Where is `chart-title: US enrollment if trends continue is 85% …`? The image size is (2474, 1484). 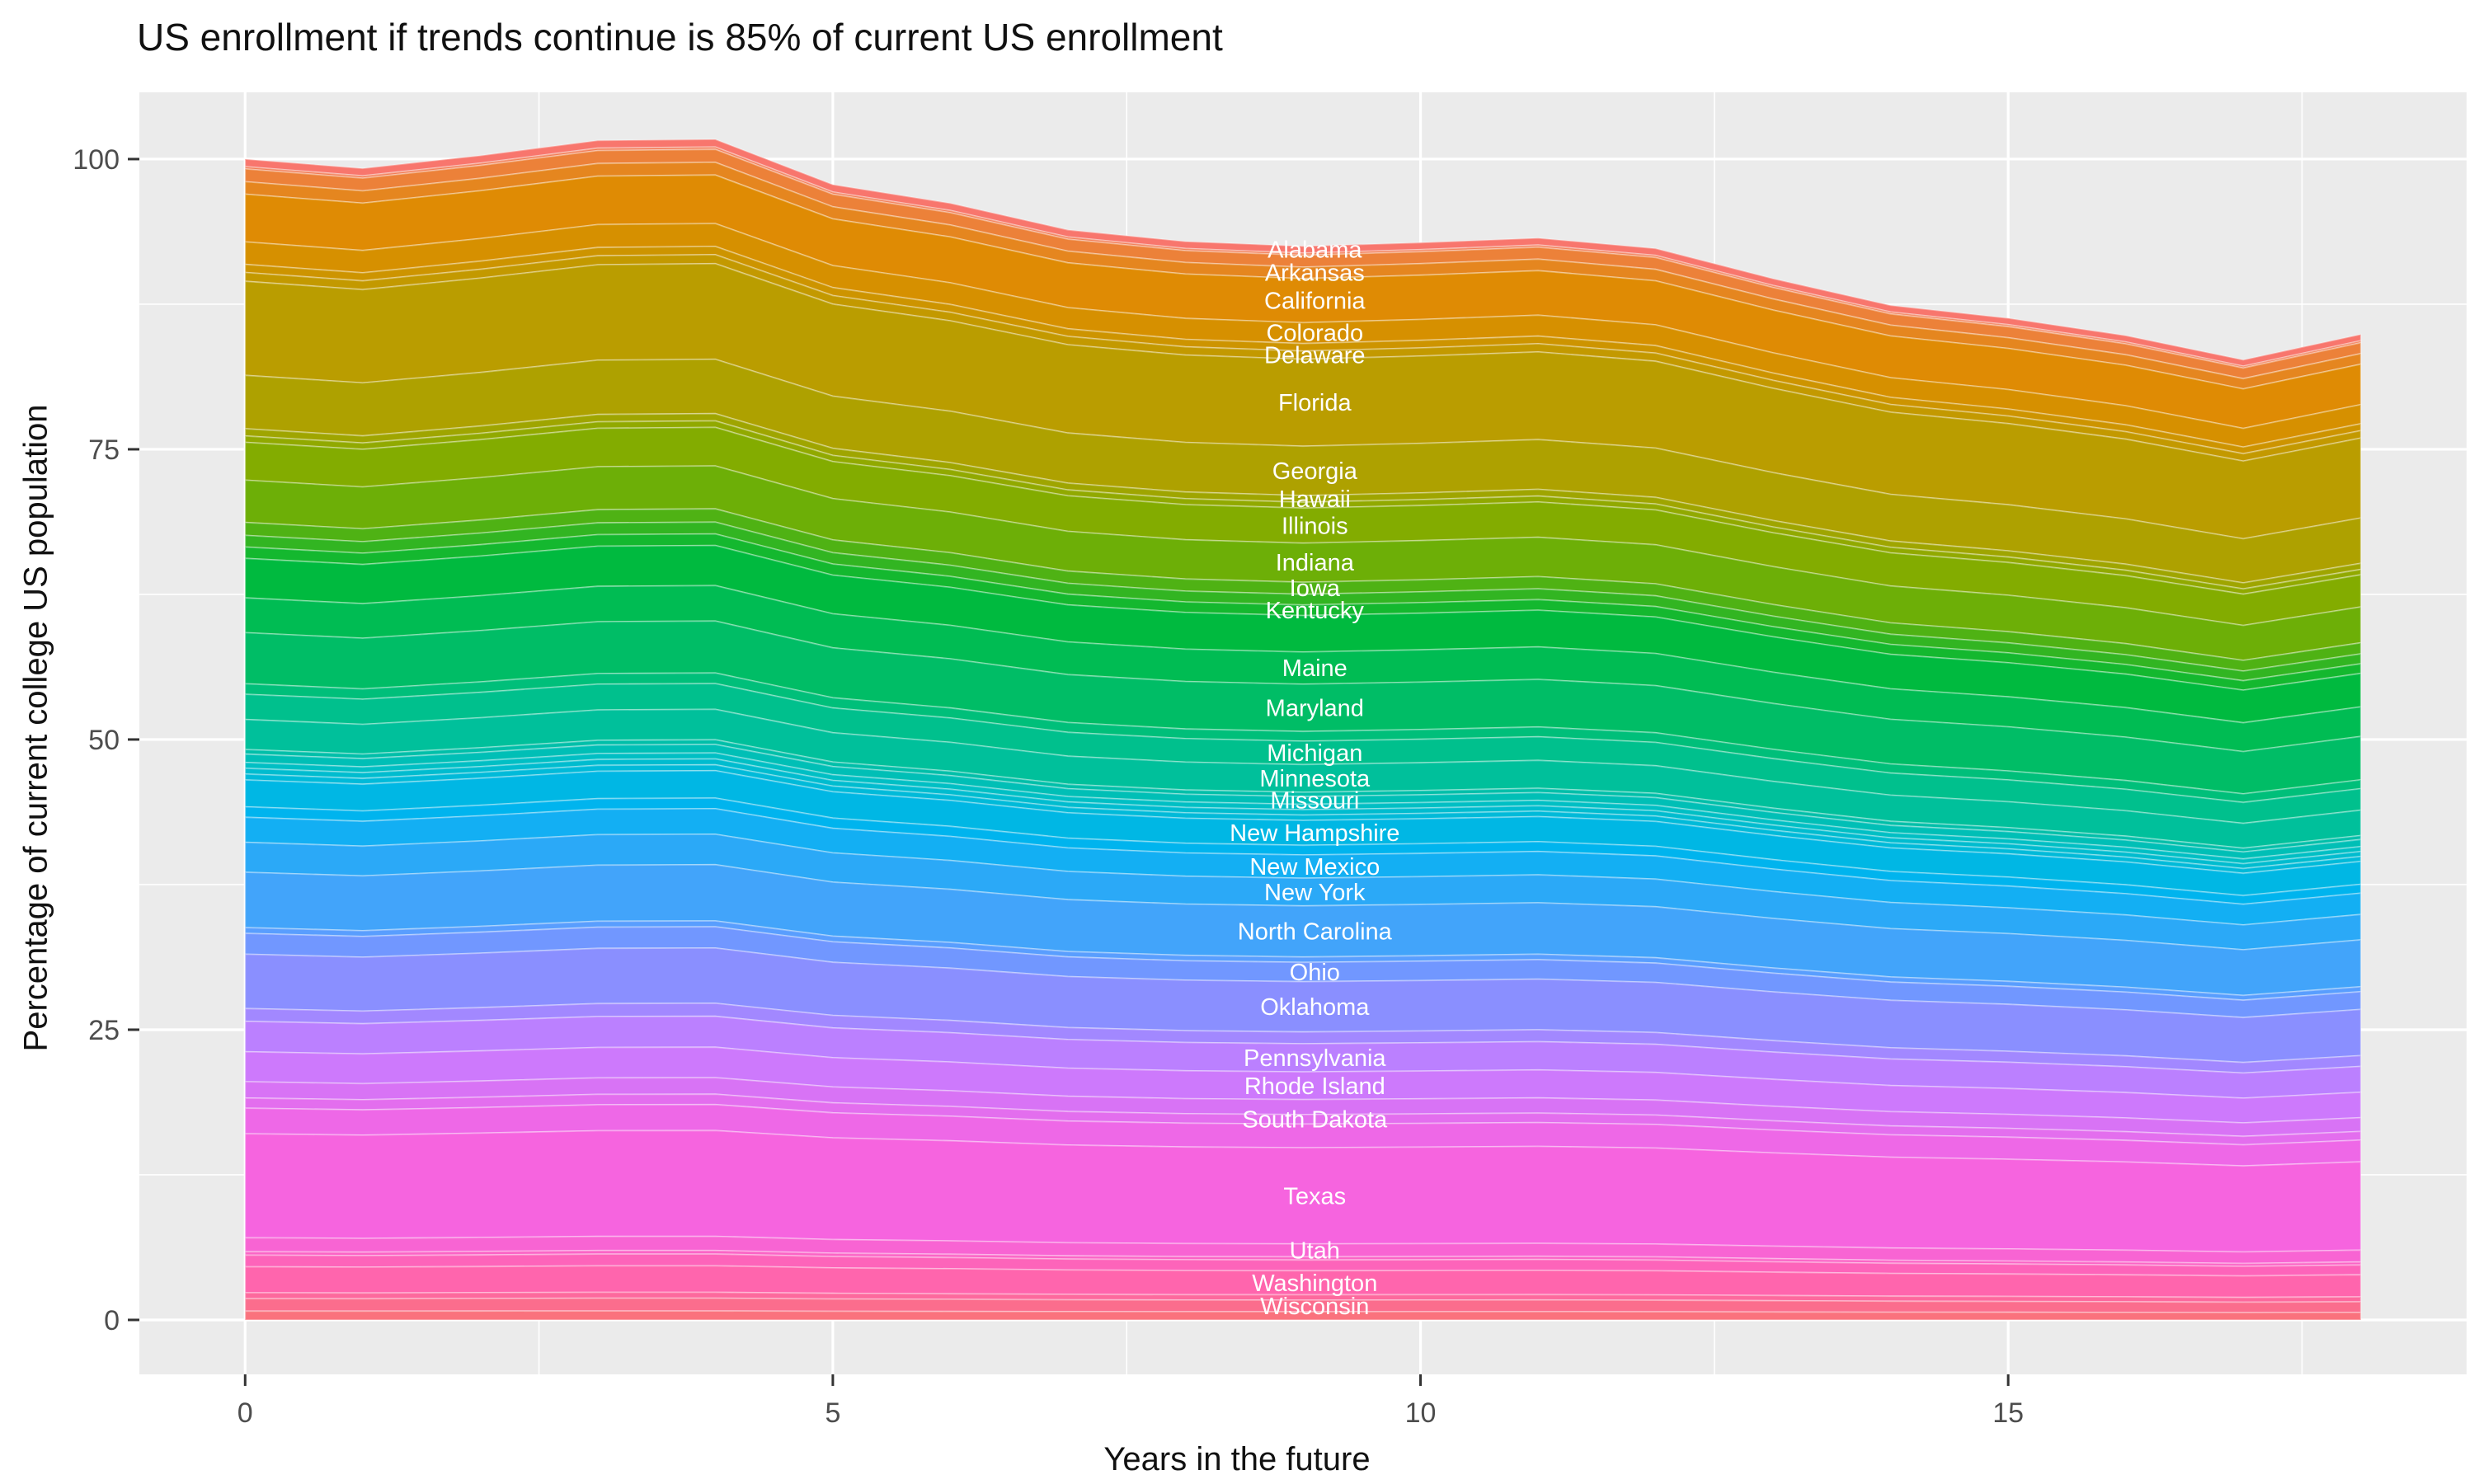
chart-title: US enrollment if trends continue is 85% … is located at coordinates (680, 37).